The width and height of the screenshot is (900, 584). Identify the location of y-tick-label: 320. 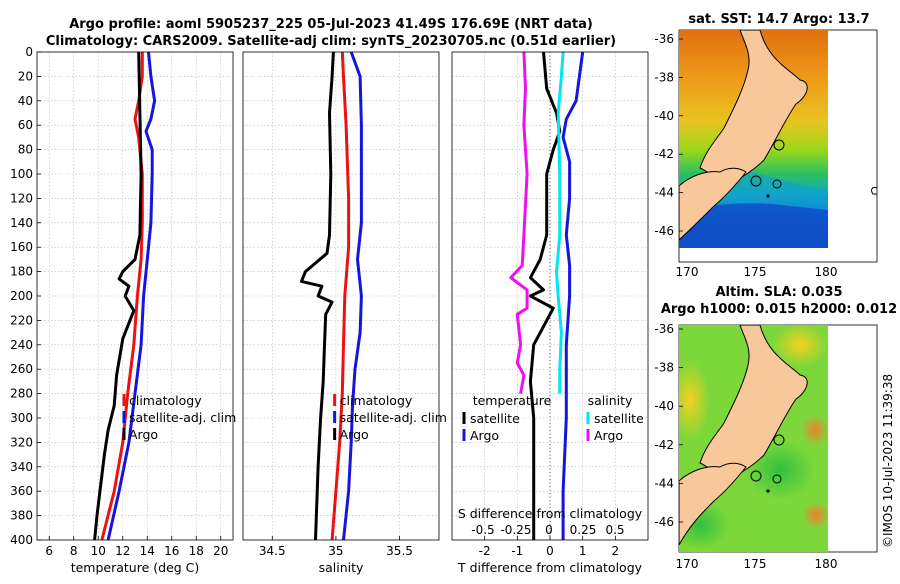
(21, 442).